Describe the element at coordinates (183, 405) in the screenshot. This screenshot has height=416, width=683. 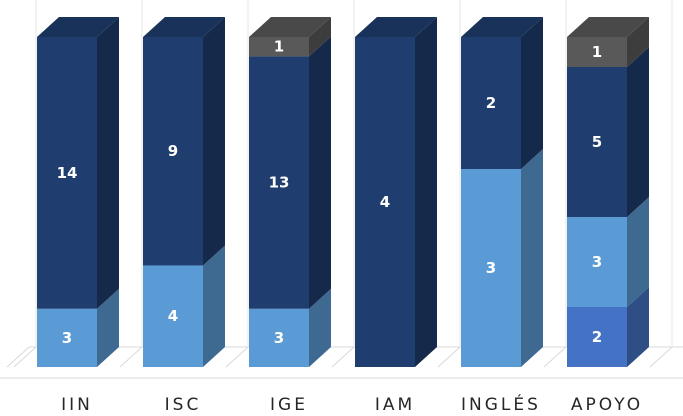
I see `x-tick-label: ISC` at that location.